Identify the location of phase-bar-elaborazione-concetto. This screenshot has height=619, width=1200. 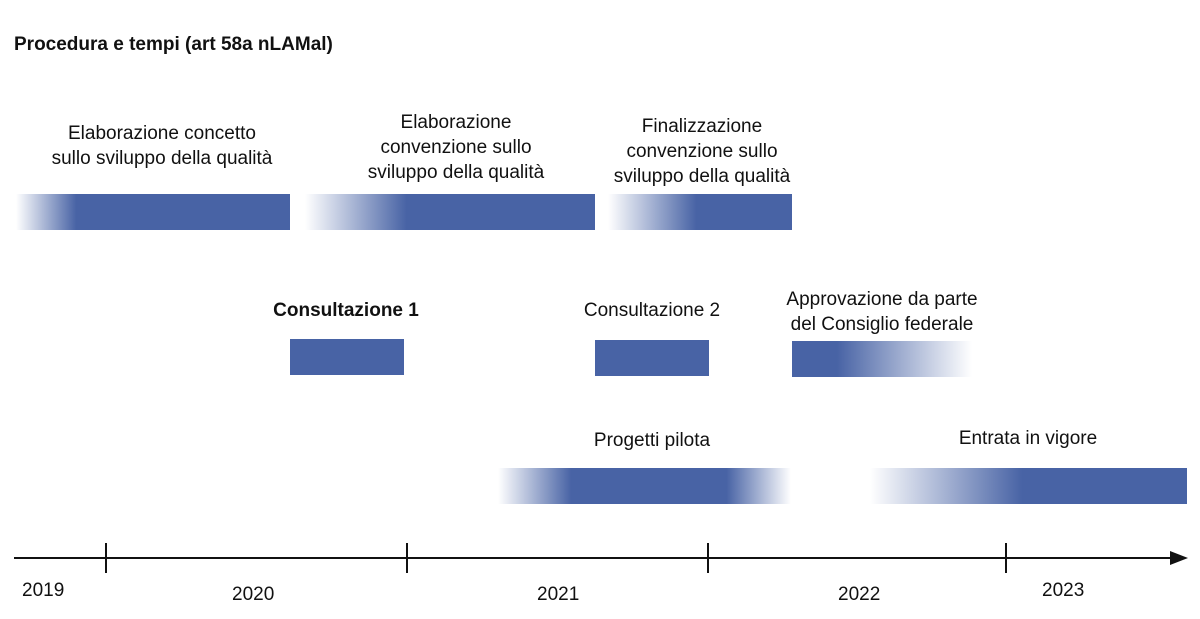
(153, 212).